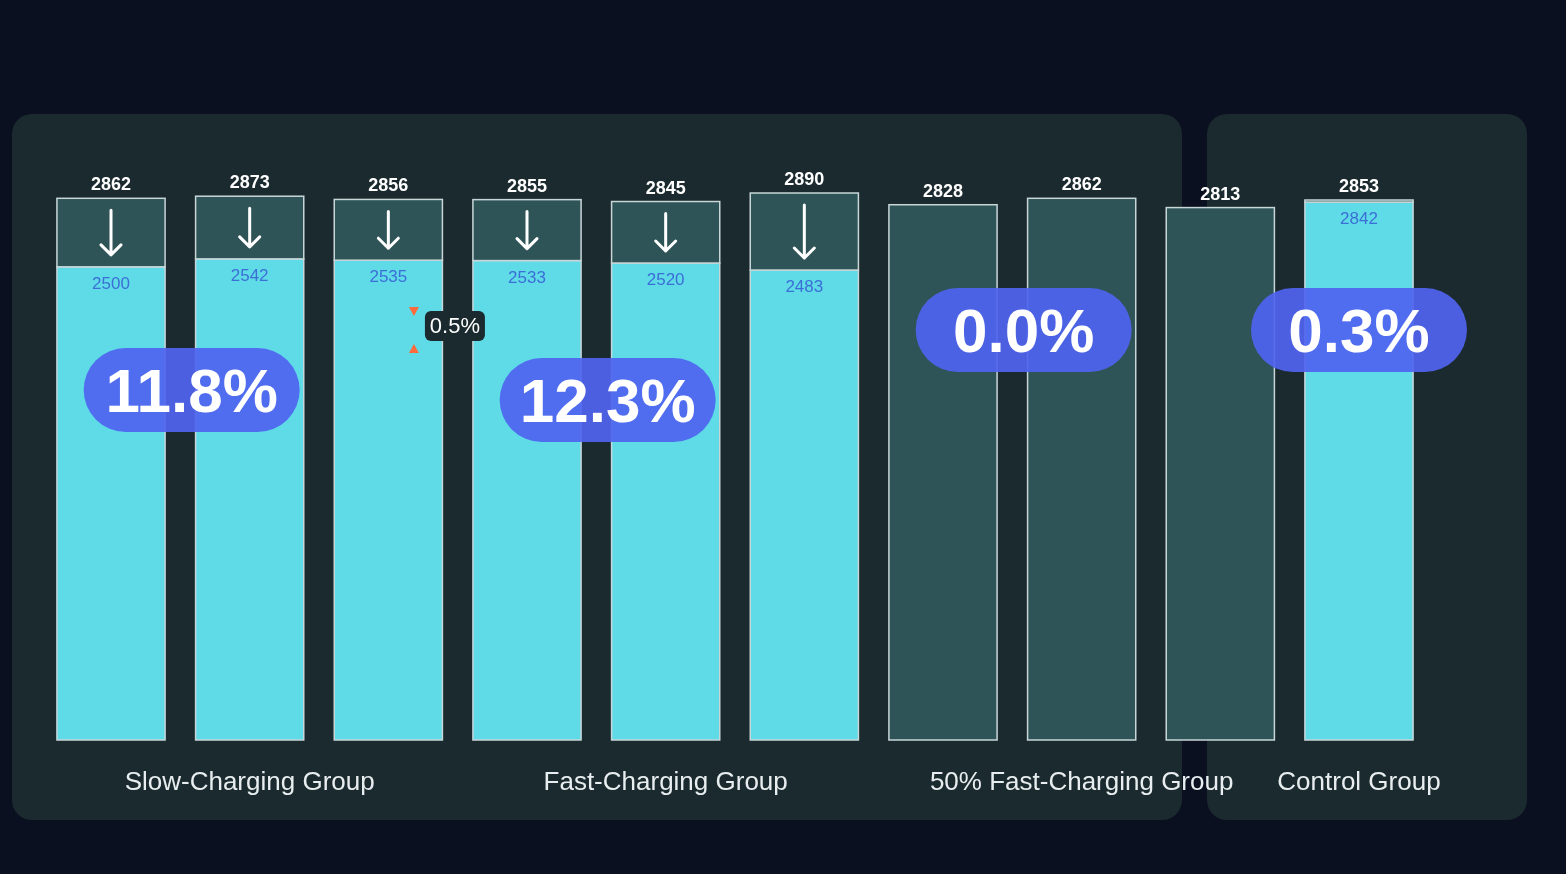 This screenshot has height=874, width=1566. I want to click on annotation: 0.0%, so click(1024, 330).